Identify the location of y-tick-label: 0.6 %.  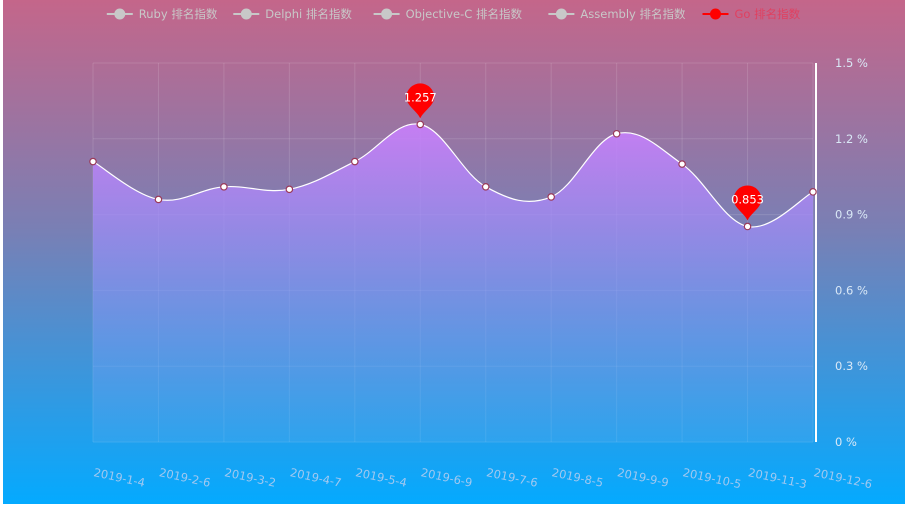
(851, 290).